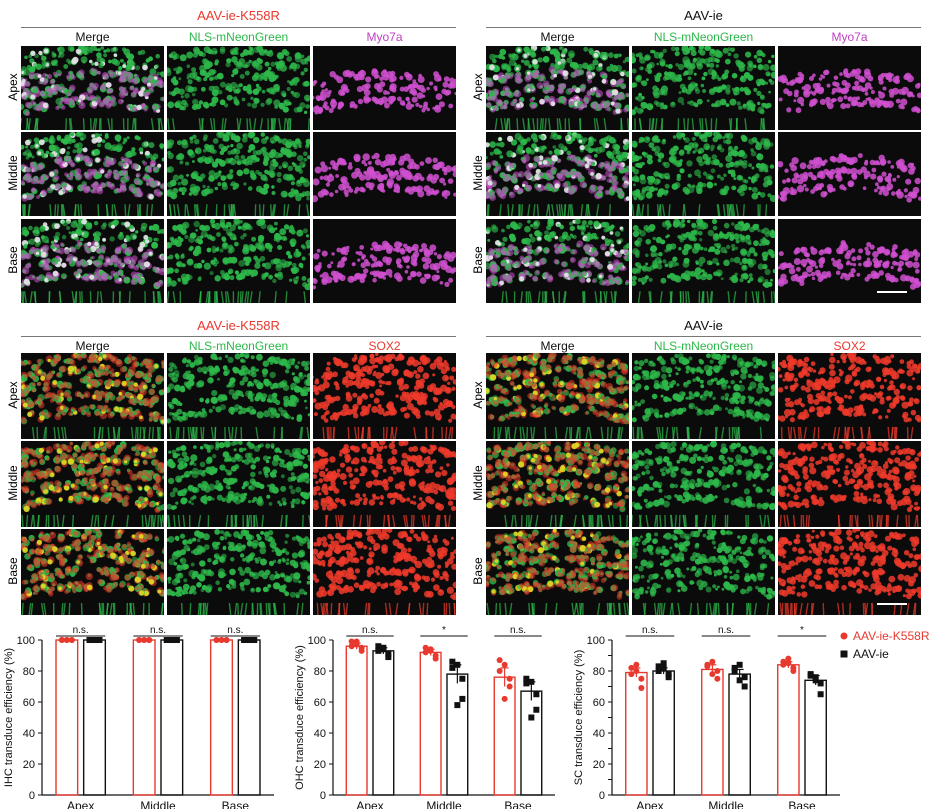  I want to click on column-label: Myo7a, so click(384, 37).